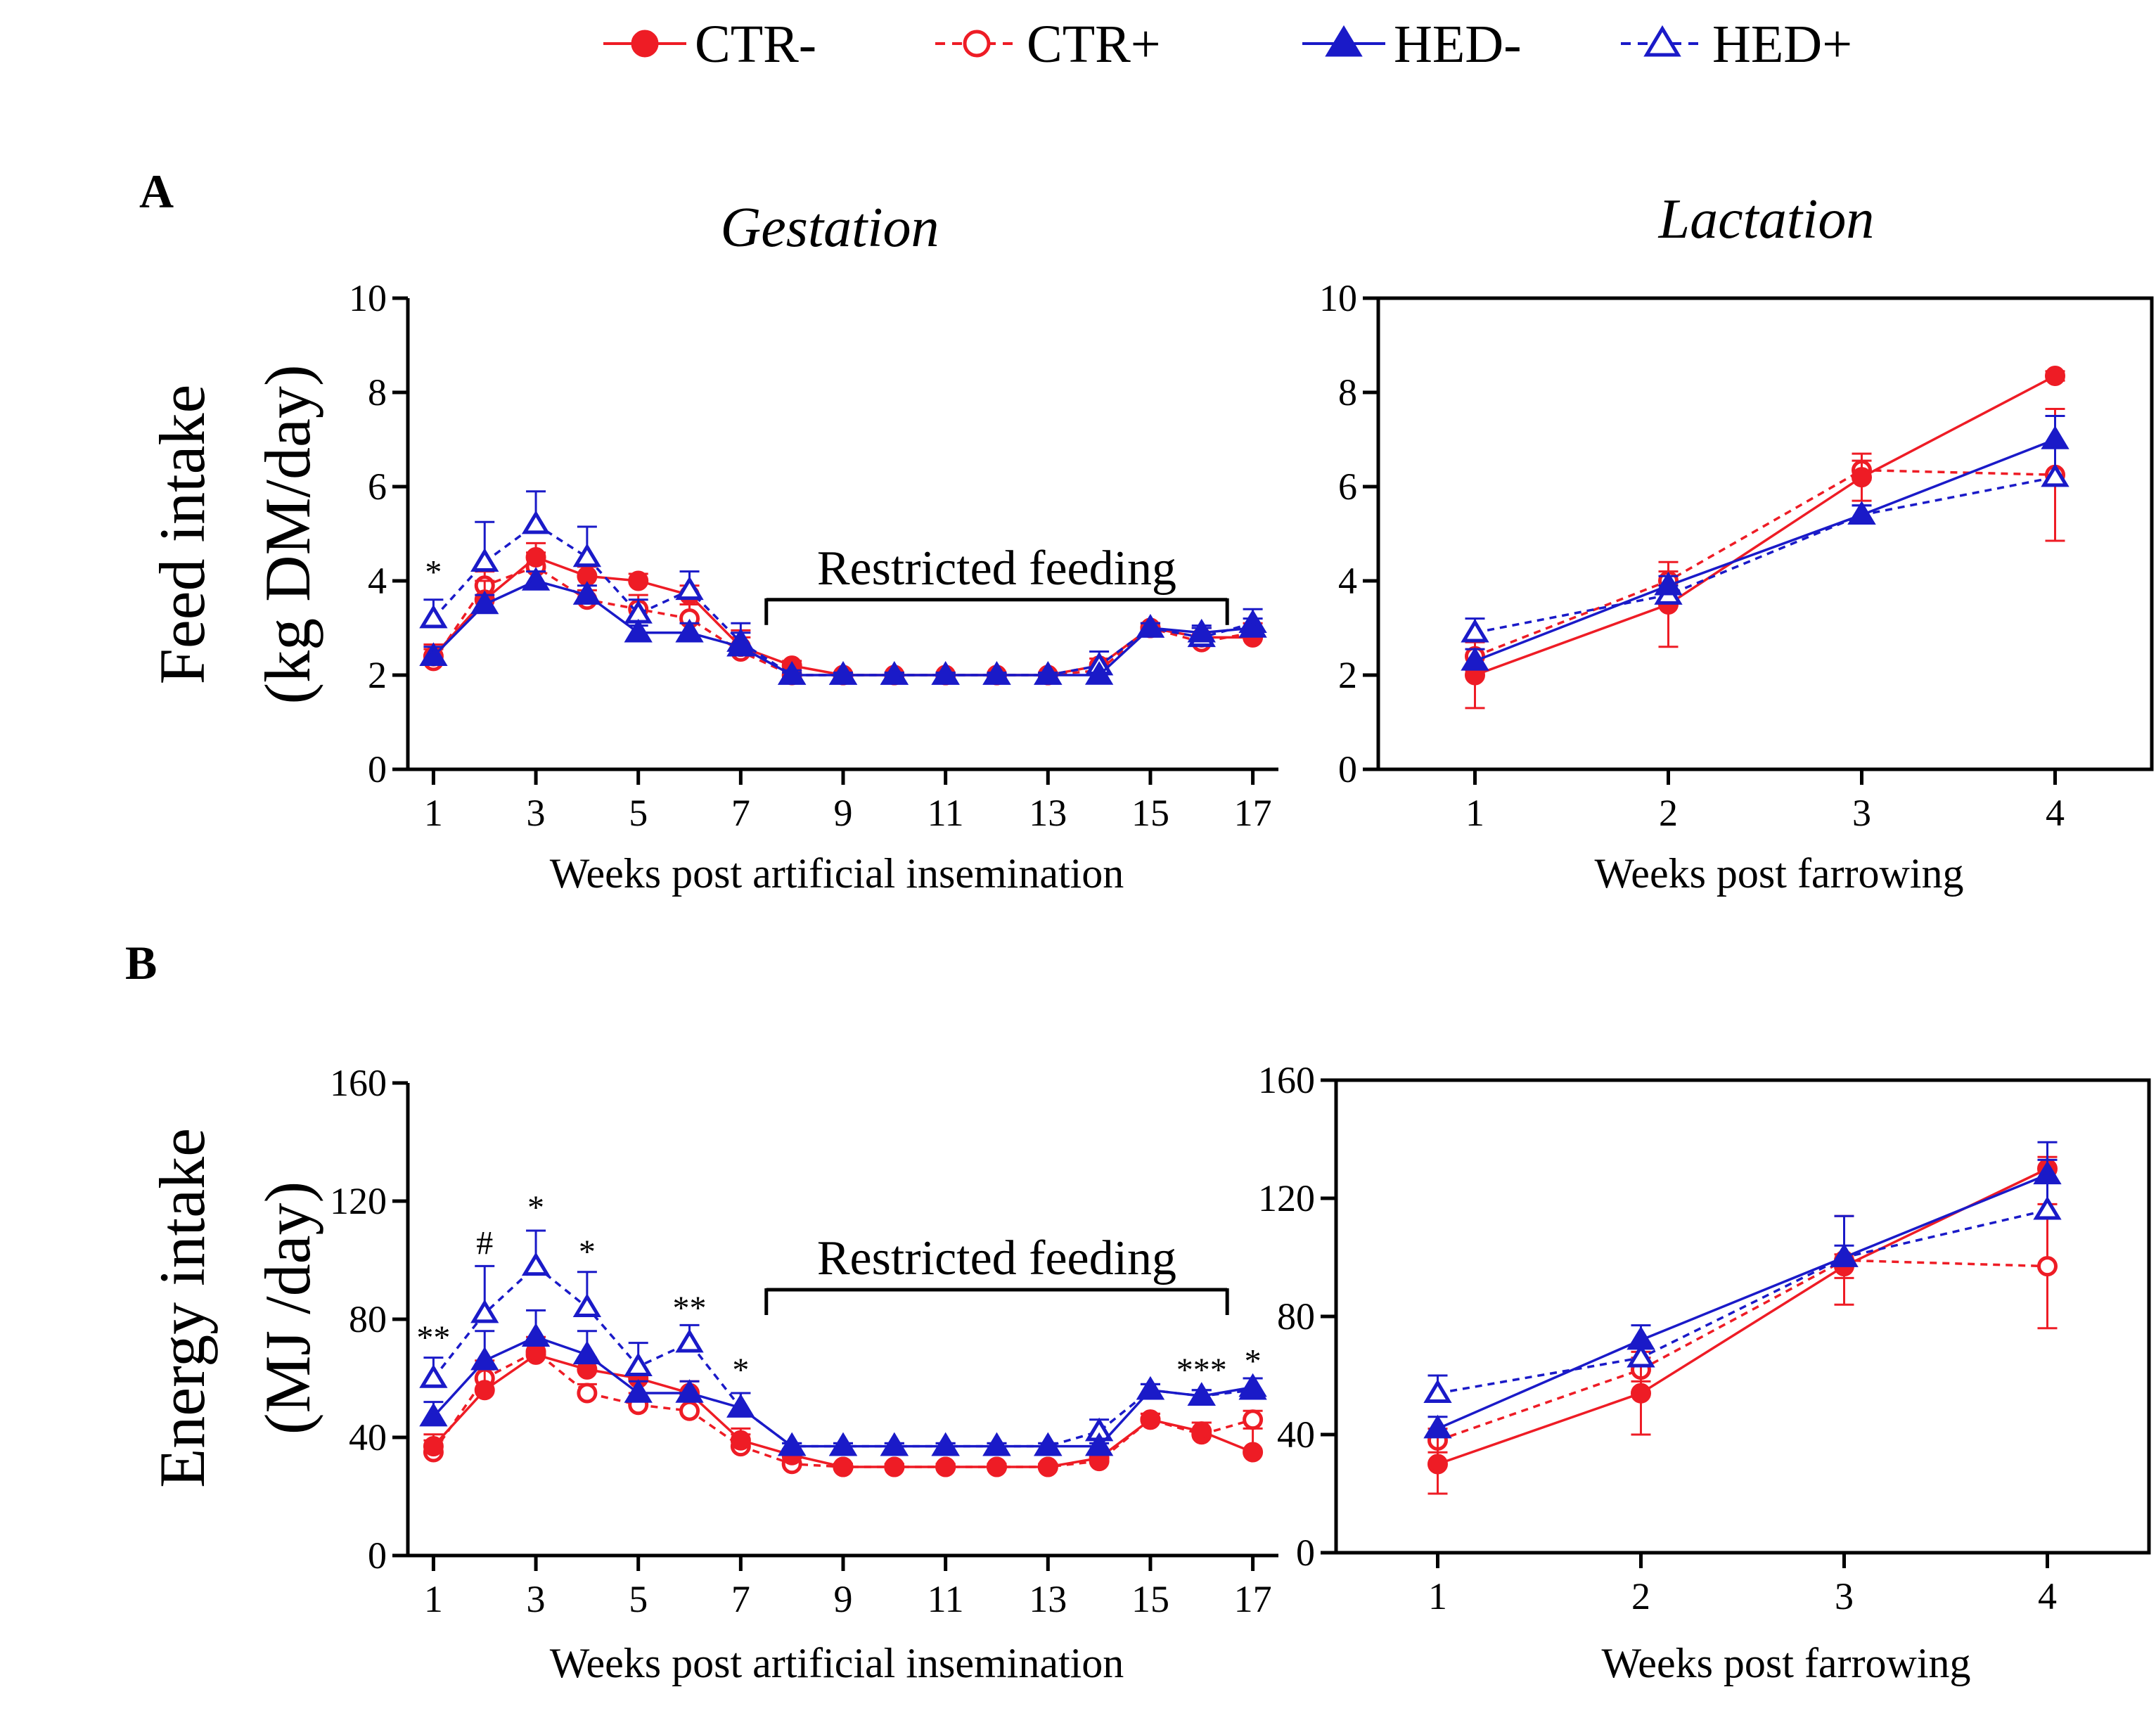  Describe the element at coordinates (287, 1308) in the screenshot. I see `y-label-energy-intake-unit: (MJ /day)` at that location.